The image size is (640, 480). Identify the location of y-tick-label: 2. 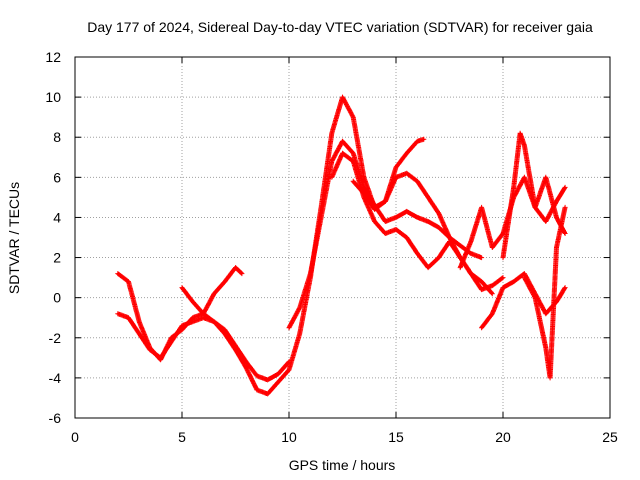
(57, 258).